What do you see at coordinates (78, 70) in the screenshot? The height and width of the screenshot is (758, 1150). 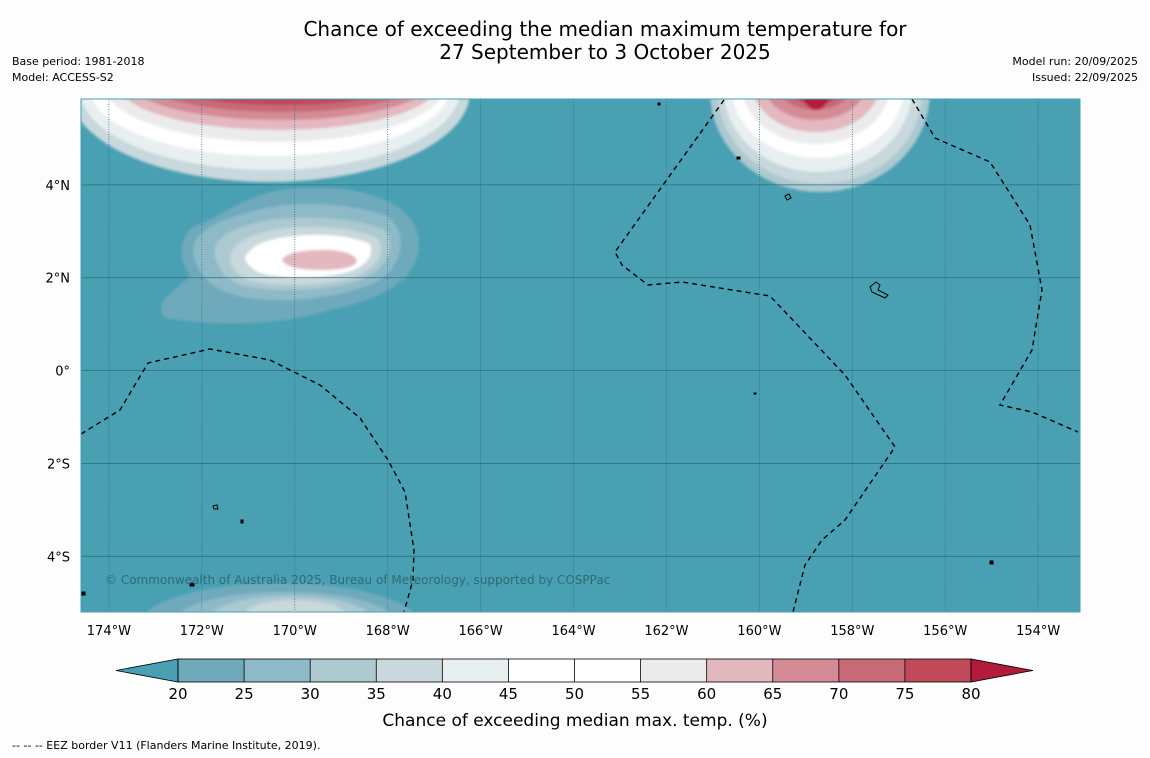 I see `model-info: Base period: 1981-2018 Model: ACCESS-S2` at bounding box center [78, 70].